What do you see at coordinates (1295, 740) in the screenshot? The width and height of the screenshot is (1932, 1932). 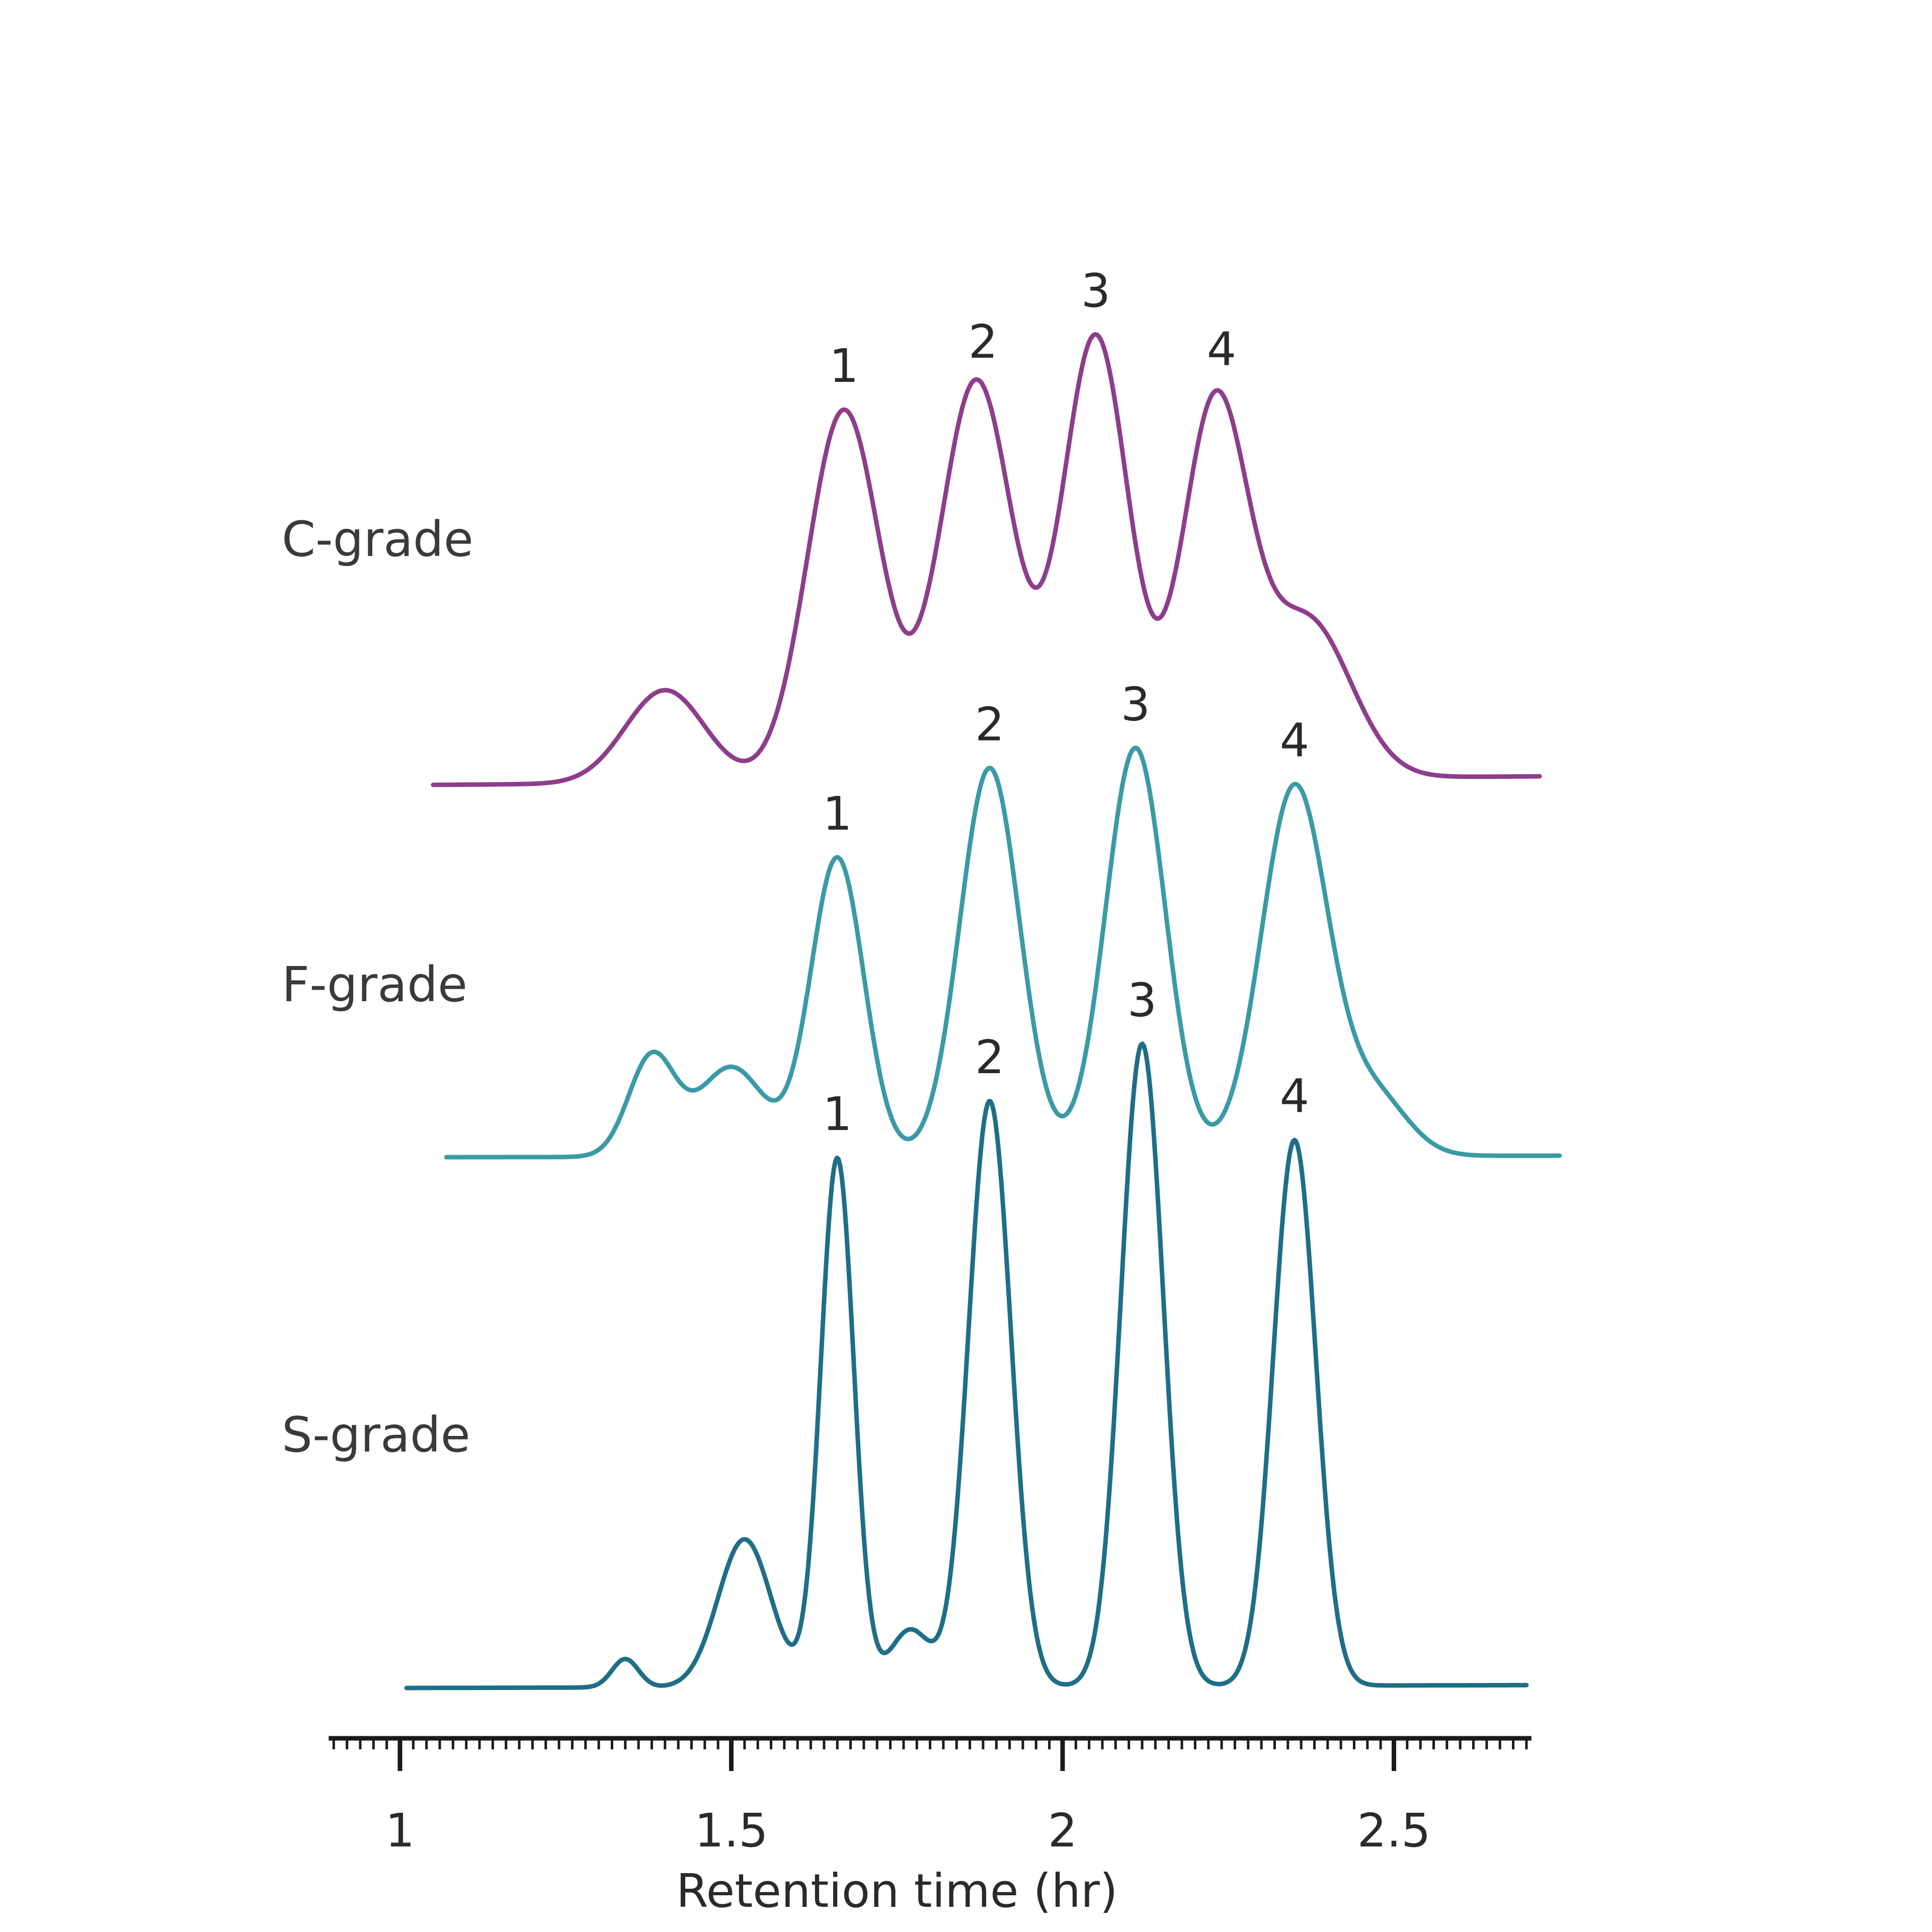 I see `peak-label-f-grade-4: 4` at bounding box center [1295, 740].